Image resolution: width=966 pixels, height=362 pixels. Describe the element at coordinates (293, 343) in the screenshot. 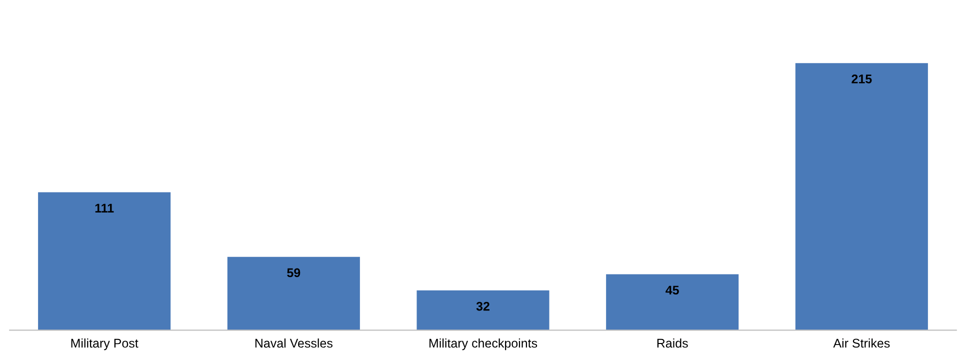

I see `x-tick-label: Naval Vessles` at that location.